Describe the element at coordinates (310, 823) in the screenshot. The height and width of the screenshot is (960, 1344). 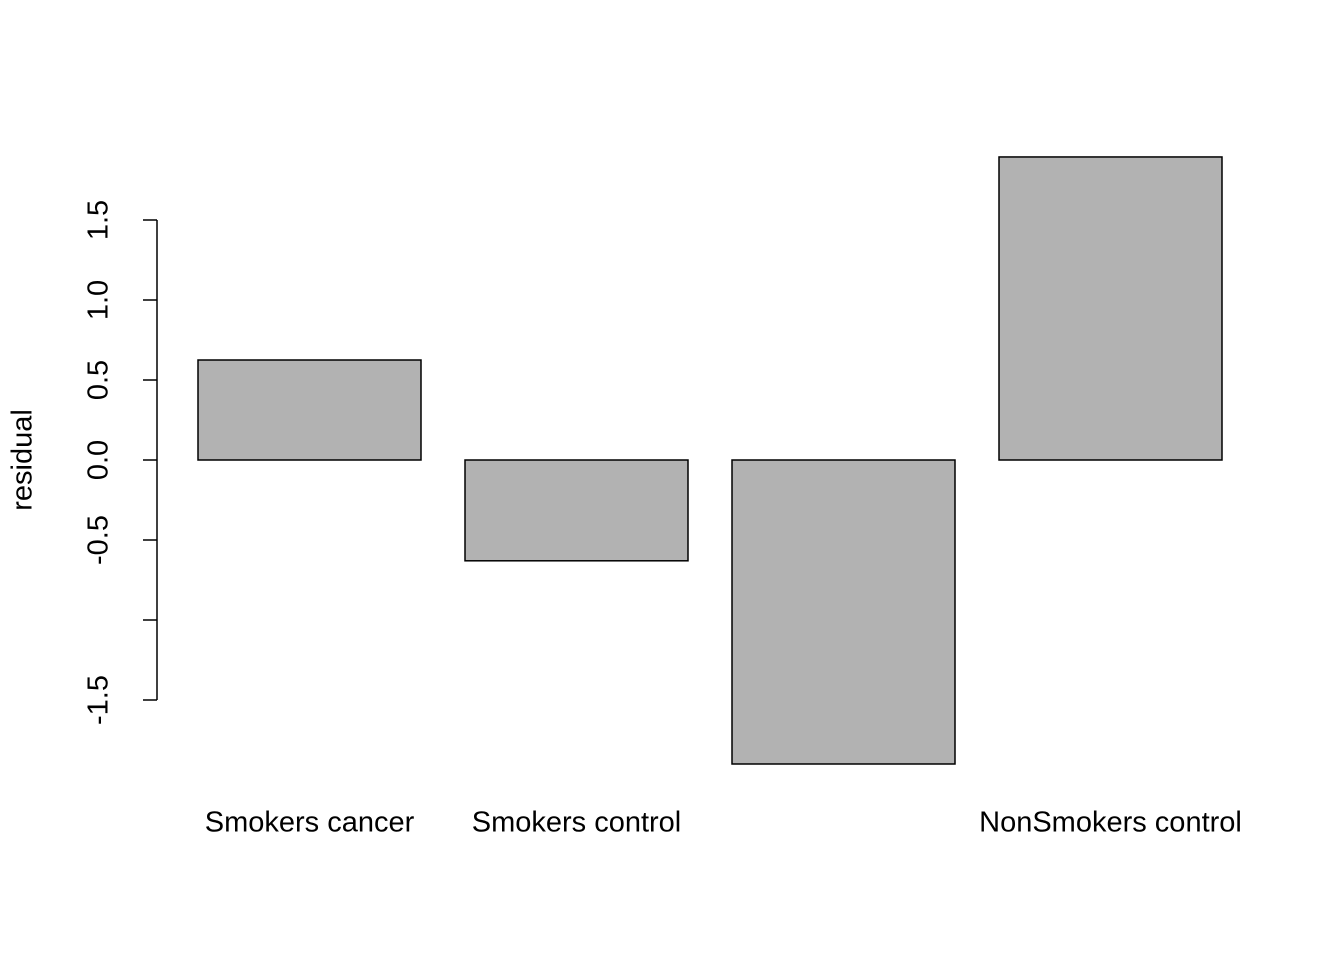
I see `x-tick-label: Smokers cancer` at that location.